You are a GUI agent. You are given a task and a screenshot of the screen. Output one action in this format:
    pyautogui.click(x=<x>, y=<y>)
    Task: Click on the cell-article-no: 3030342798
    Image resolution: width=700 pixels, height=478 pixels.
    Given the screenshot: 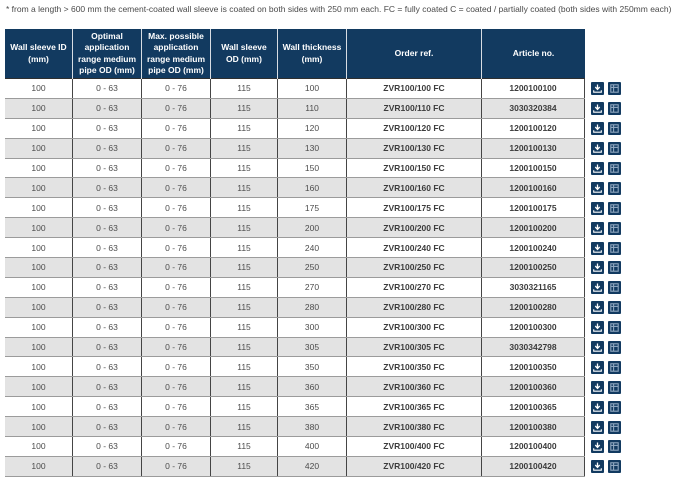 What is the action you would take?
    pyautogui.click(x=533, y=347)
    